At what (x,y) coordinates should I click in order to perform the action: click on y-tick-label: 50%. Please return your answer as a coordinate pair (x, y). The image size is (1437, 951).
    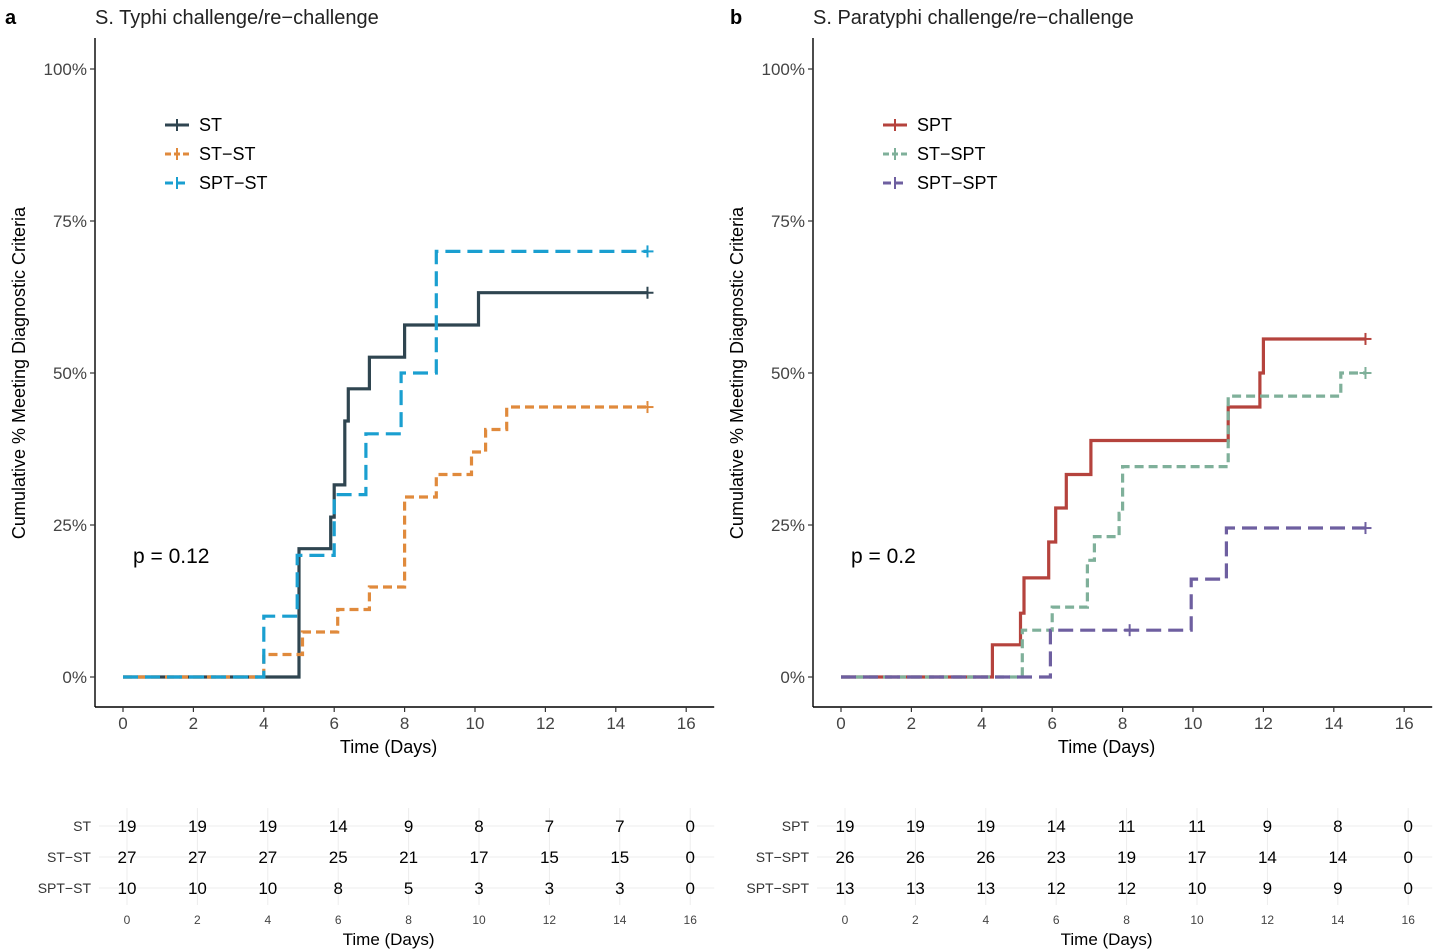
    Looking at the image, I should click on (788, 373).